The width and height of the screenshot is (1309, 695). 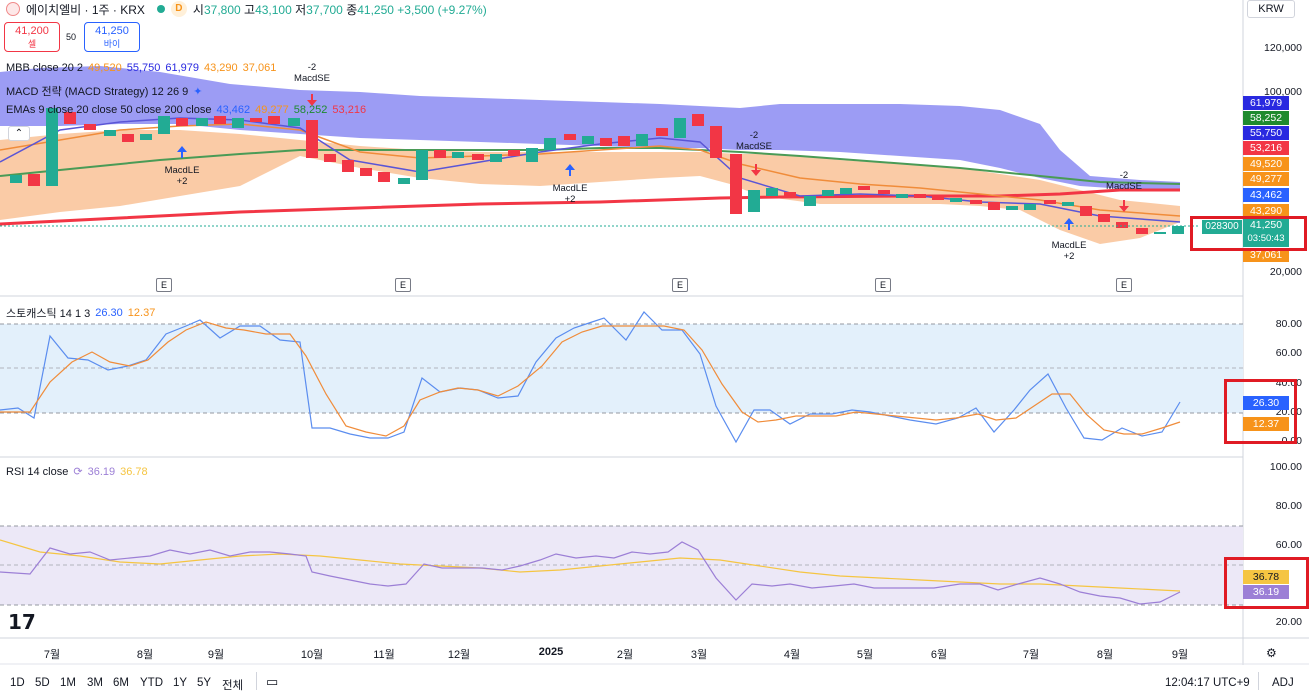 What do you see at coordinates (17, 683) in the screenshot?
I see `timeframe-1d: 1D` at bounding box center [17, 683].